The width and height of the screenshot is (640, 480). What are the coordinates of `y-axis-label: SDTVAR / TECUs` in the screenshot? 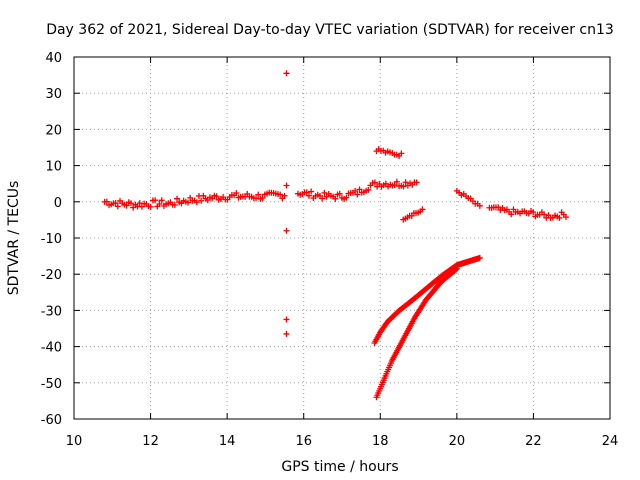 It's located at (14, 238).